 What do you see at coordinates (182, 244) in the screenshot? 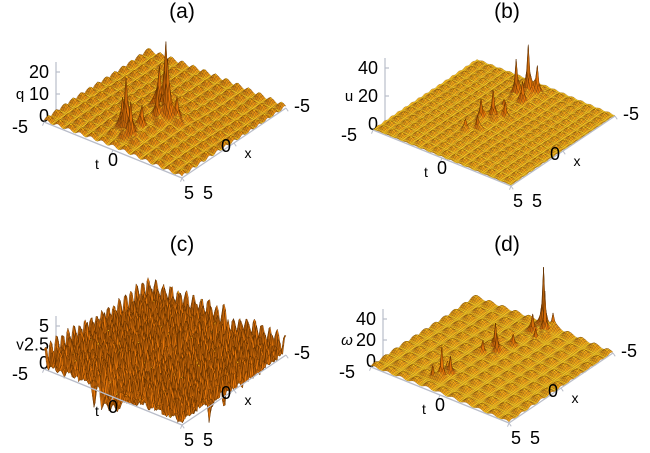
I see `panel-label-c: (c)` at bounding box center [182, 244].